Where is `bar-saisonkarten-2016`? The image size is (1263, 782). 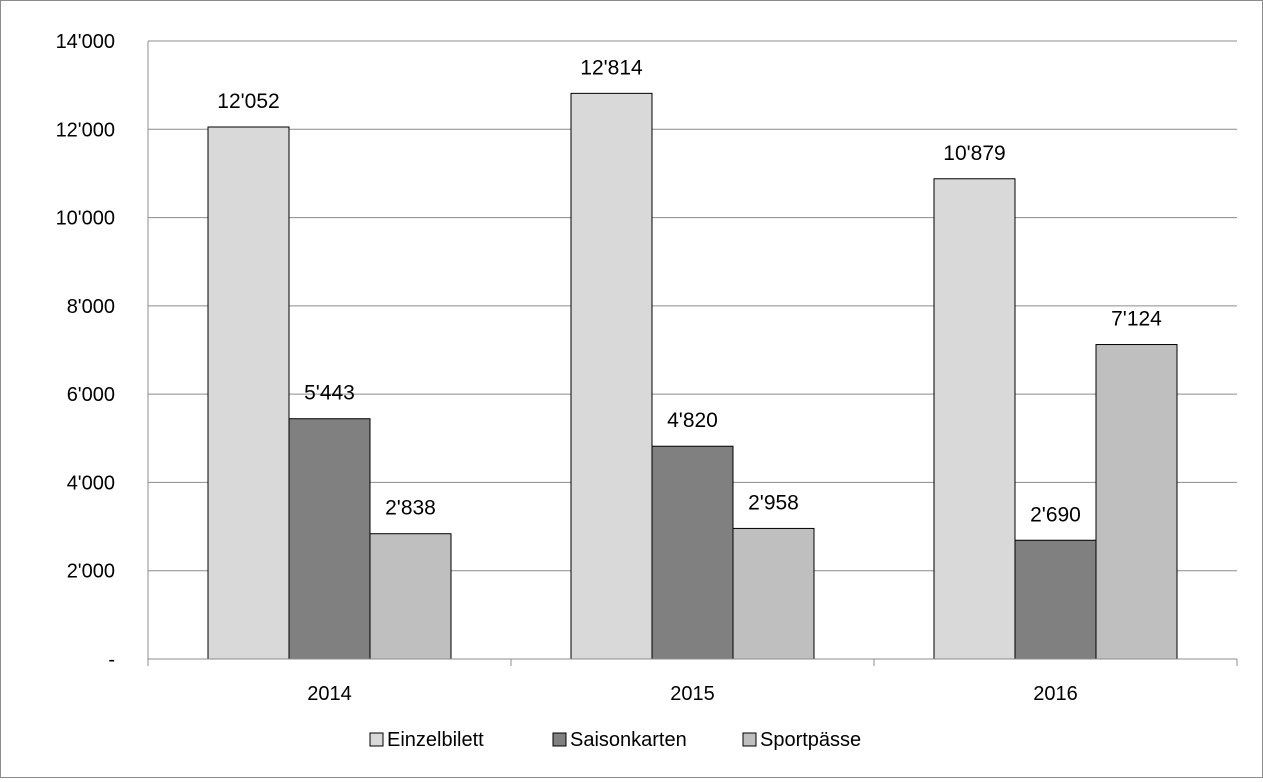 bar-saisonkarten-2016 is located at coordinates (1055, 599).